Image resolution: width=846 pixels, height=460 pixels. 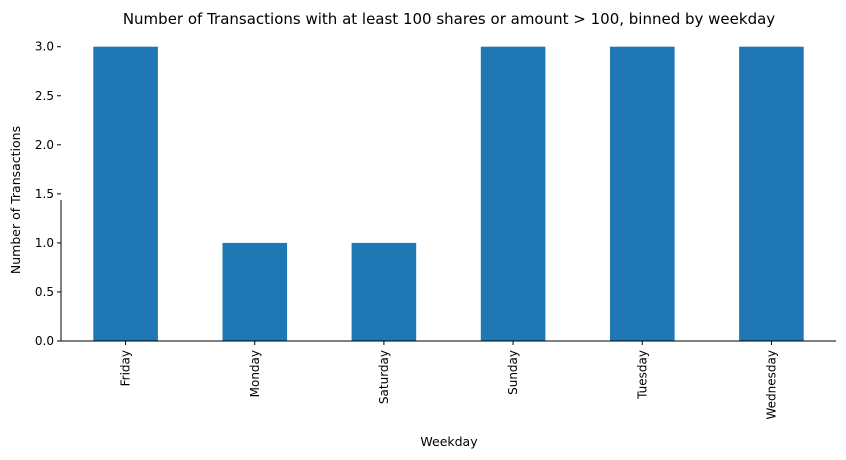 What do you see at coordinates (125, 193) in the screenshot?
I see `bar-friday` at bounding box center [125, 193].